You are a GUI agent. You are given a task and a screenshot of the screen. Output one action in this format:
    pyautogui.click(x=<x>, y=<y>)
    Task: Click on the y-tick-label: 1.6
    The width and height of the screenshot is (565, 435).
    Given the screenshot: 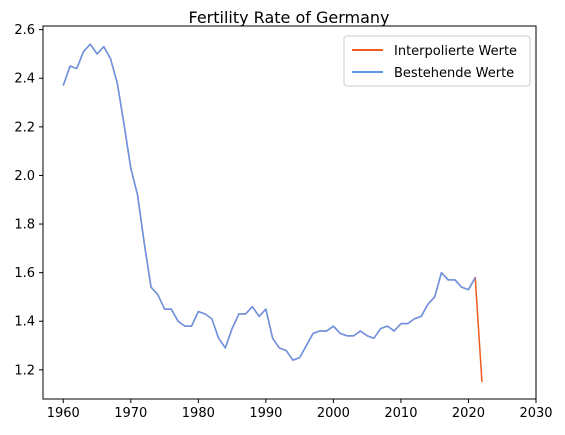 What is the action you would take?
    pyautogui.click(x=24, y=273)
    